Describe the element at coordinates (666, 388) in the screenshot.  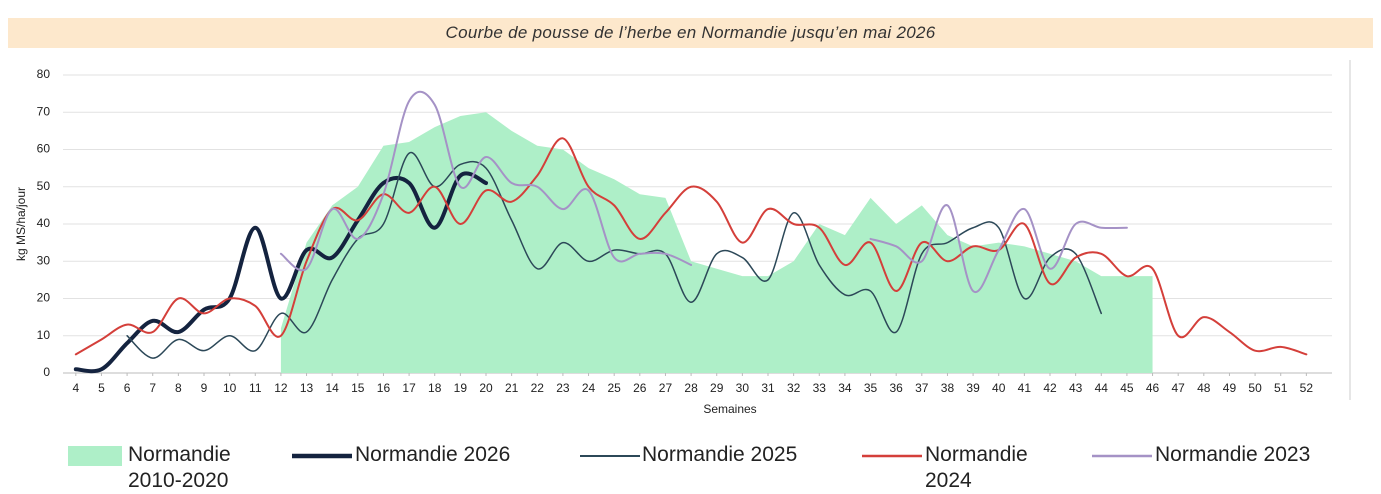
I see `x-tick-label: 27` at that location.